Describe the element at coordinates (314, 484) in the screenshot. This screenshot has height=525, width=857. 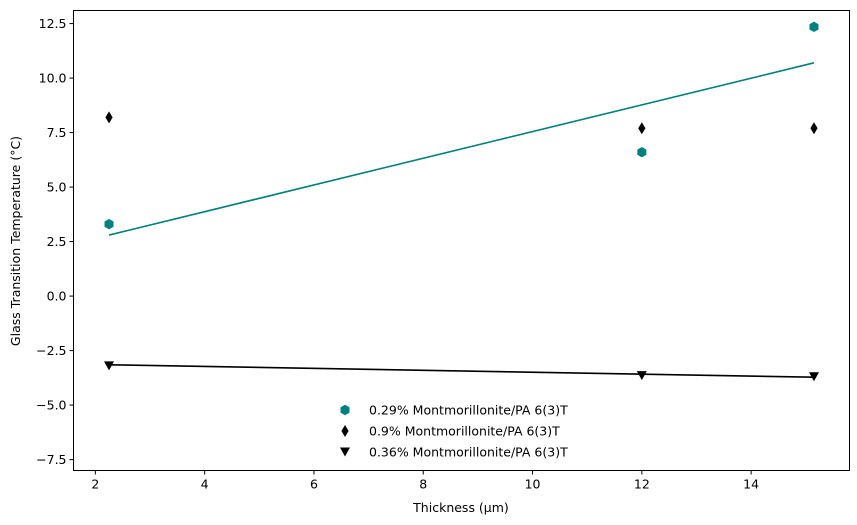
I see `x-tick-label: 6` at that location.